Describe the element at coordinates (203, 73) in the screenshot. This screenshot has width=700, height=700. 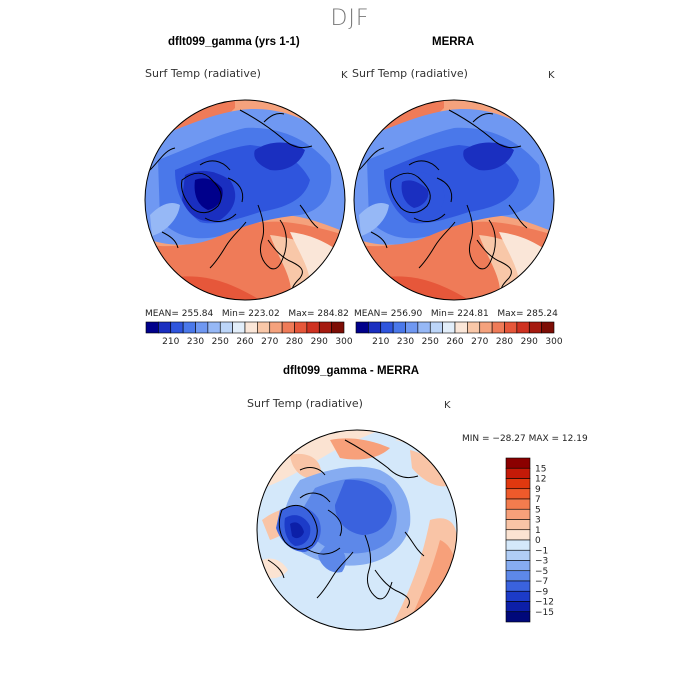
I see `left-panel-variable: Surf Temp (radiative)` at that location.